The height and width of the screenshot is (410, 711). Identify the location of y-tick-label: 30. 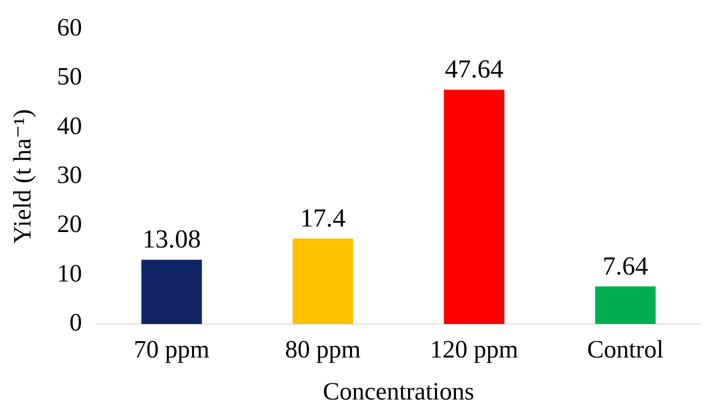
(69, 176).